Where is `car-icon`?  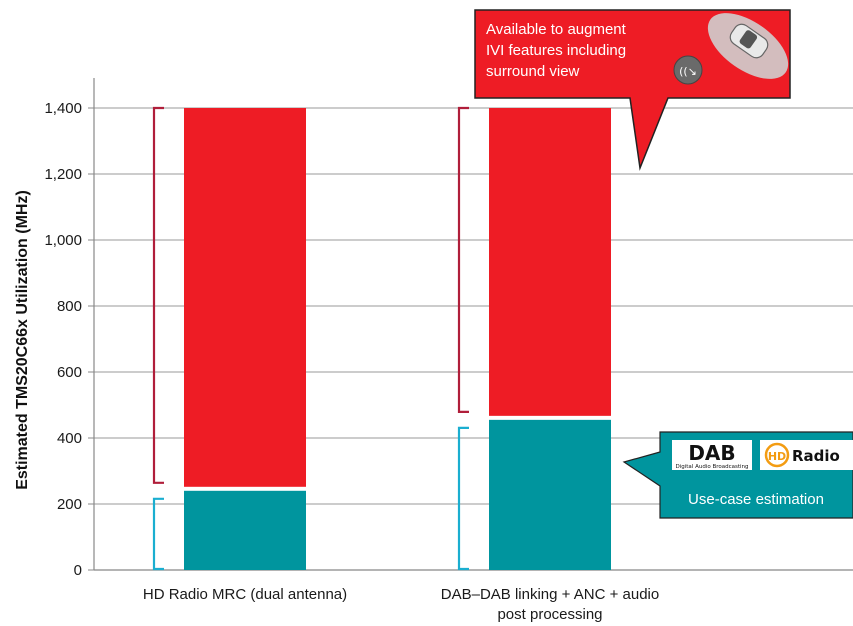
car-icon is located at coordinates (748, 46).